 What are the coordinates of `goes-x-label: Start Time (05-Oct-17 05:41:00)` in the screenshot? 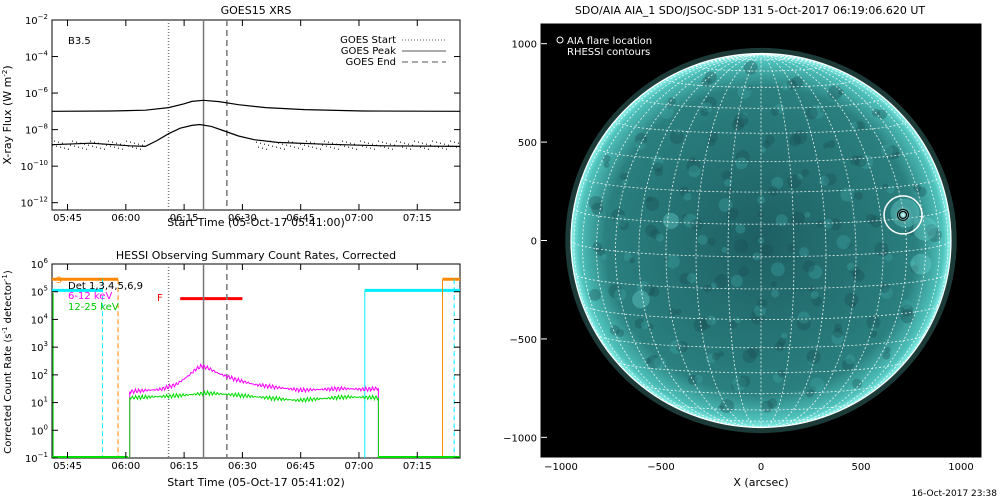 It's located at (256, 222).